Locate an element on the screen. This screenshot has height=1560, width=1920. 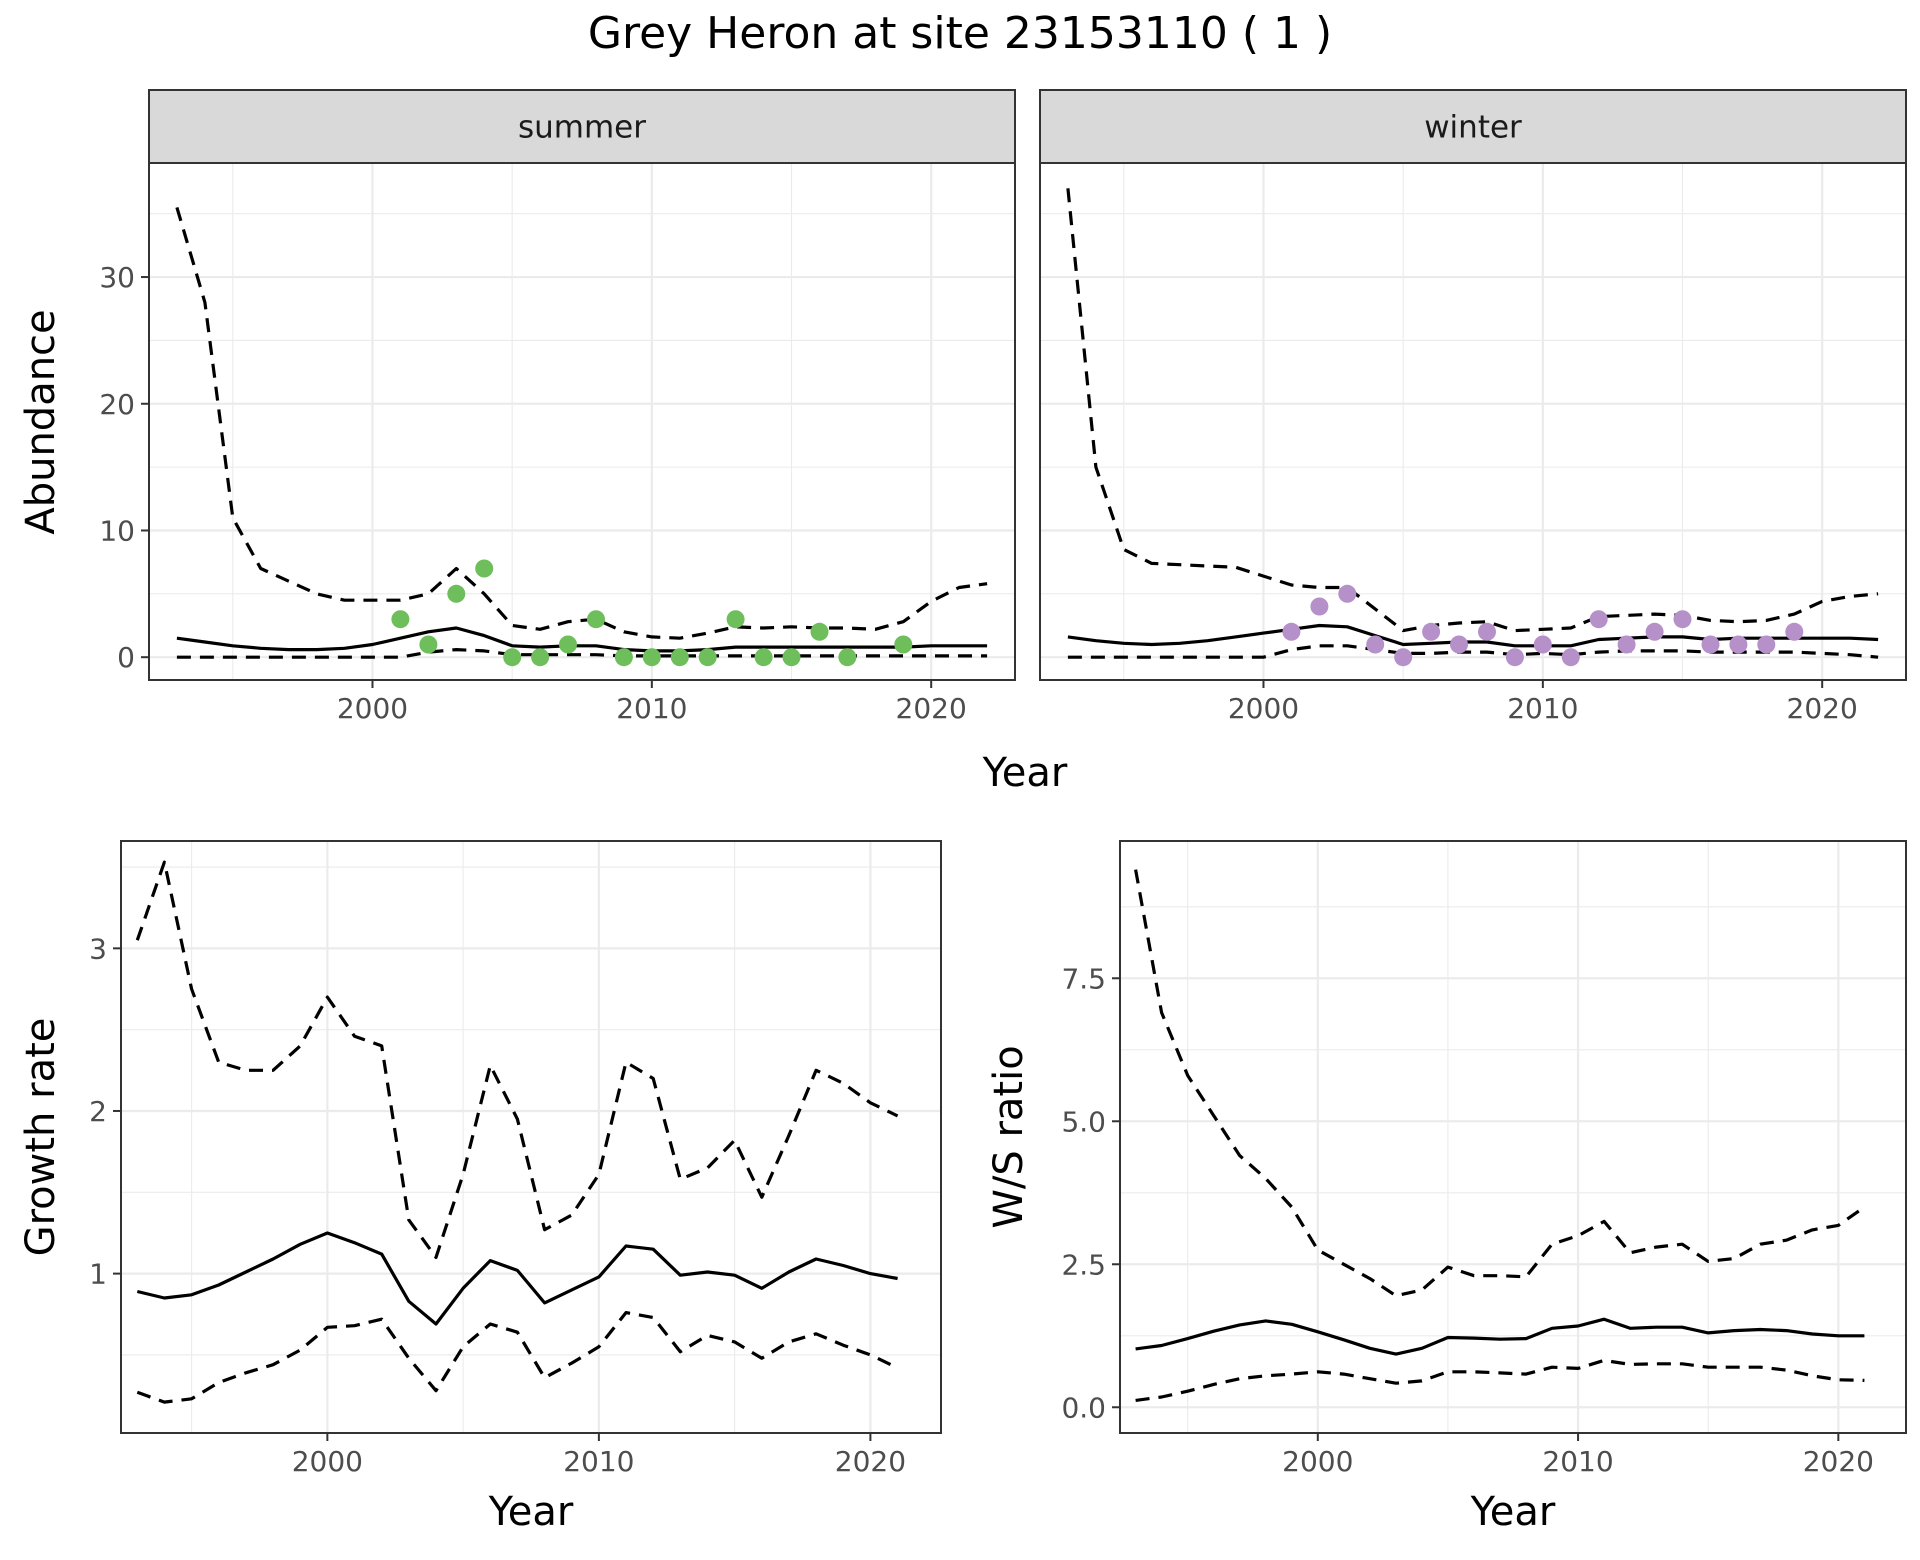
y-axis-title: Growth rate is located at coordinates (41, 1137).